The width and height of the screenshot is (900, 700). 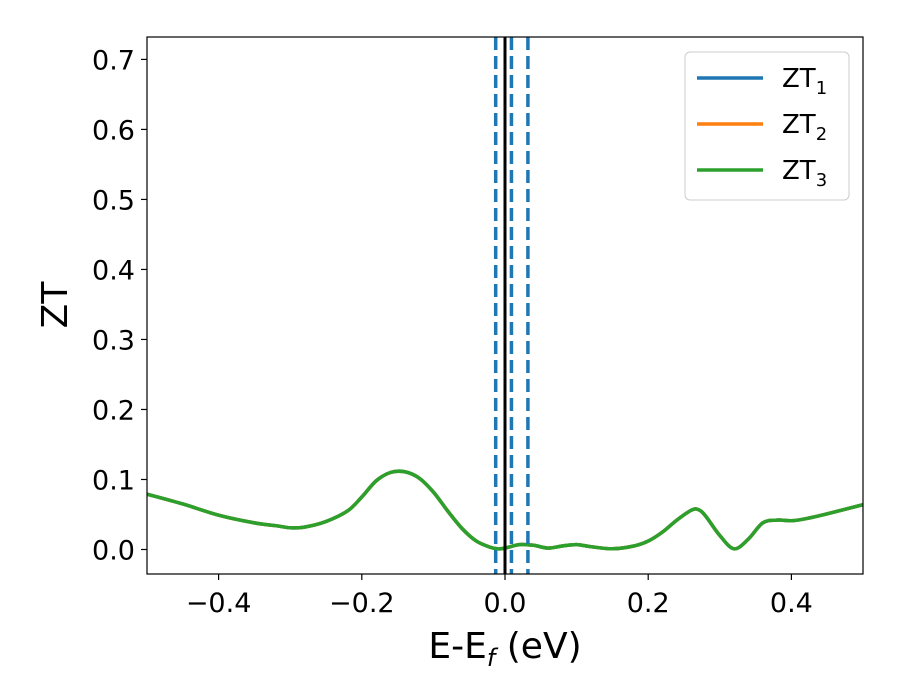 I want to click on y-axis-title: ZT, so click(x=55, y=305).